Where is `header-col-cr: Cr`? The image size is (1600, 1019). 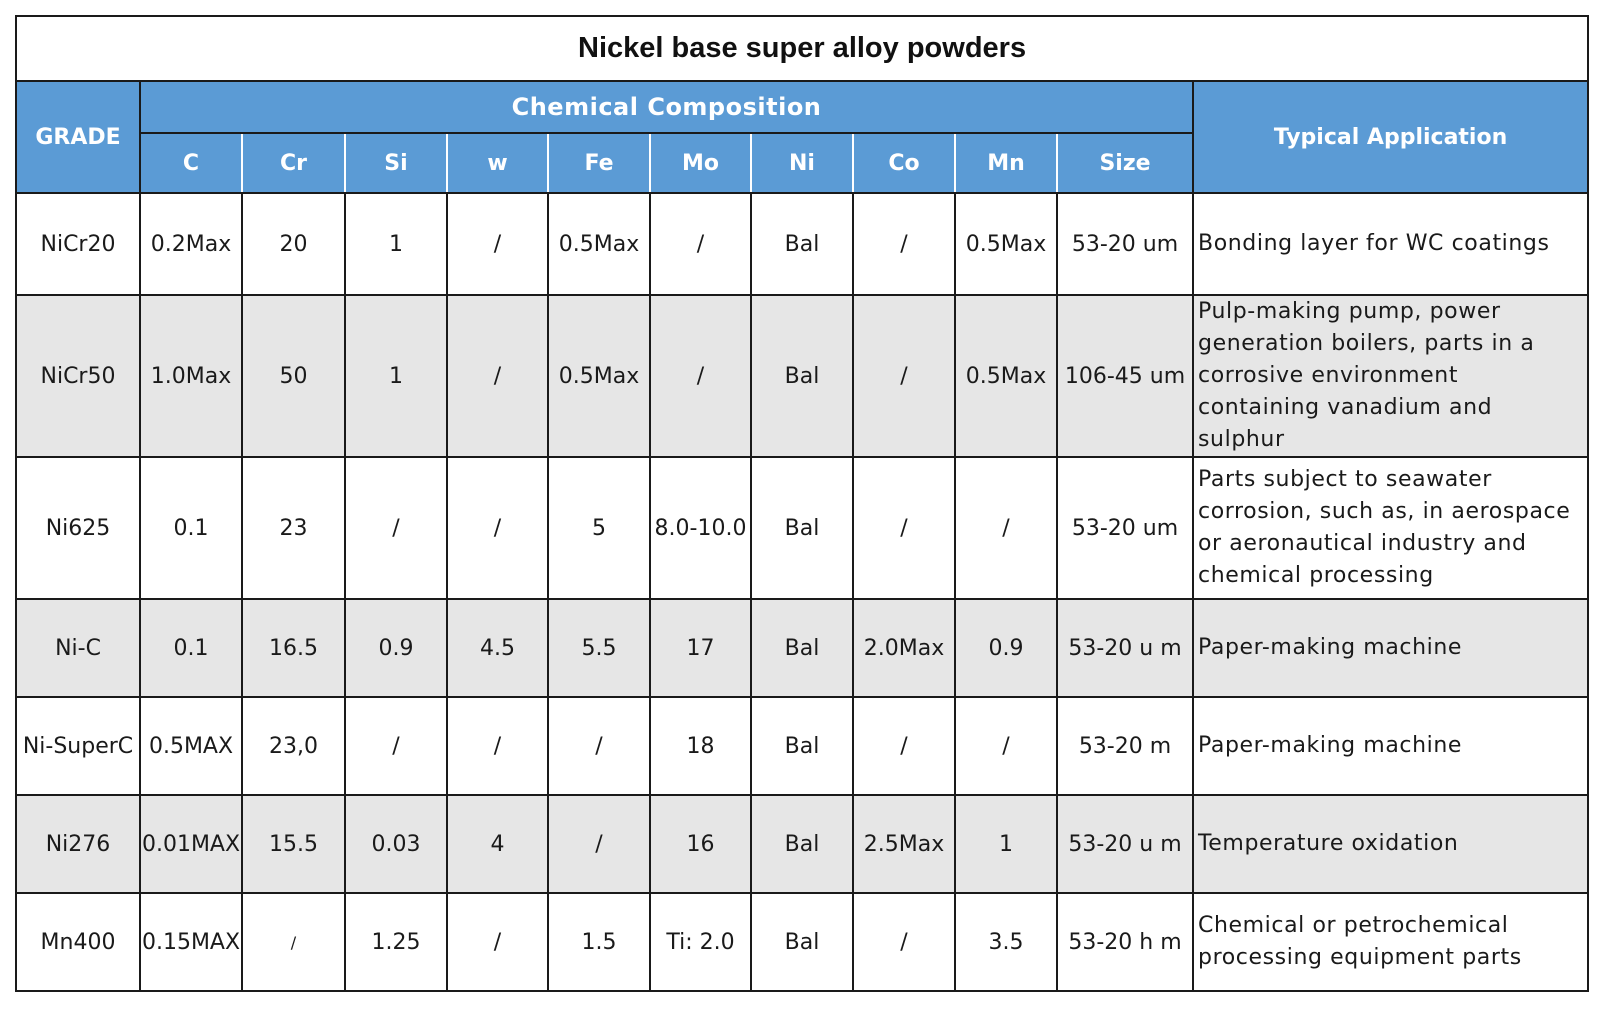 header-col-cr: Cr is located at coordinates (293, 163).